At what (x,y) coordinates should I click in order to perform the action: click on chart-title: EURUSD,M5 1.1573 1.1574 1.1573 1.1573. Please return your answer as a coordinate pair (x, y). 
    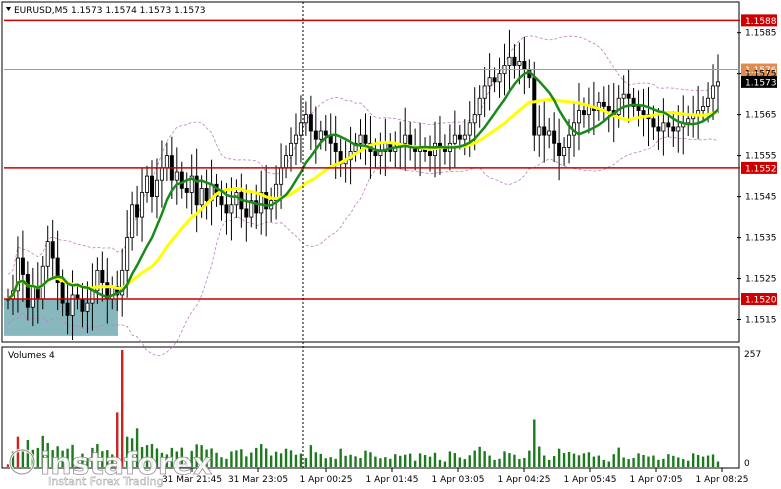
    Looking at the image, I should click on (110, 11).